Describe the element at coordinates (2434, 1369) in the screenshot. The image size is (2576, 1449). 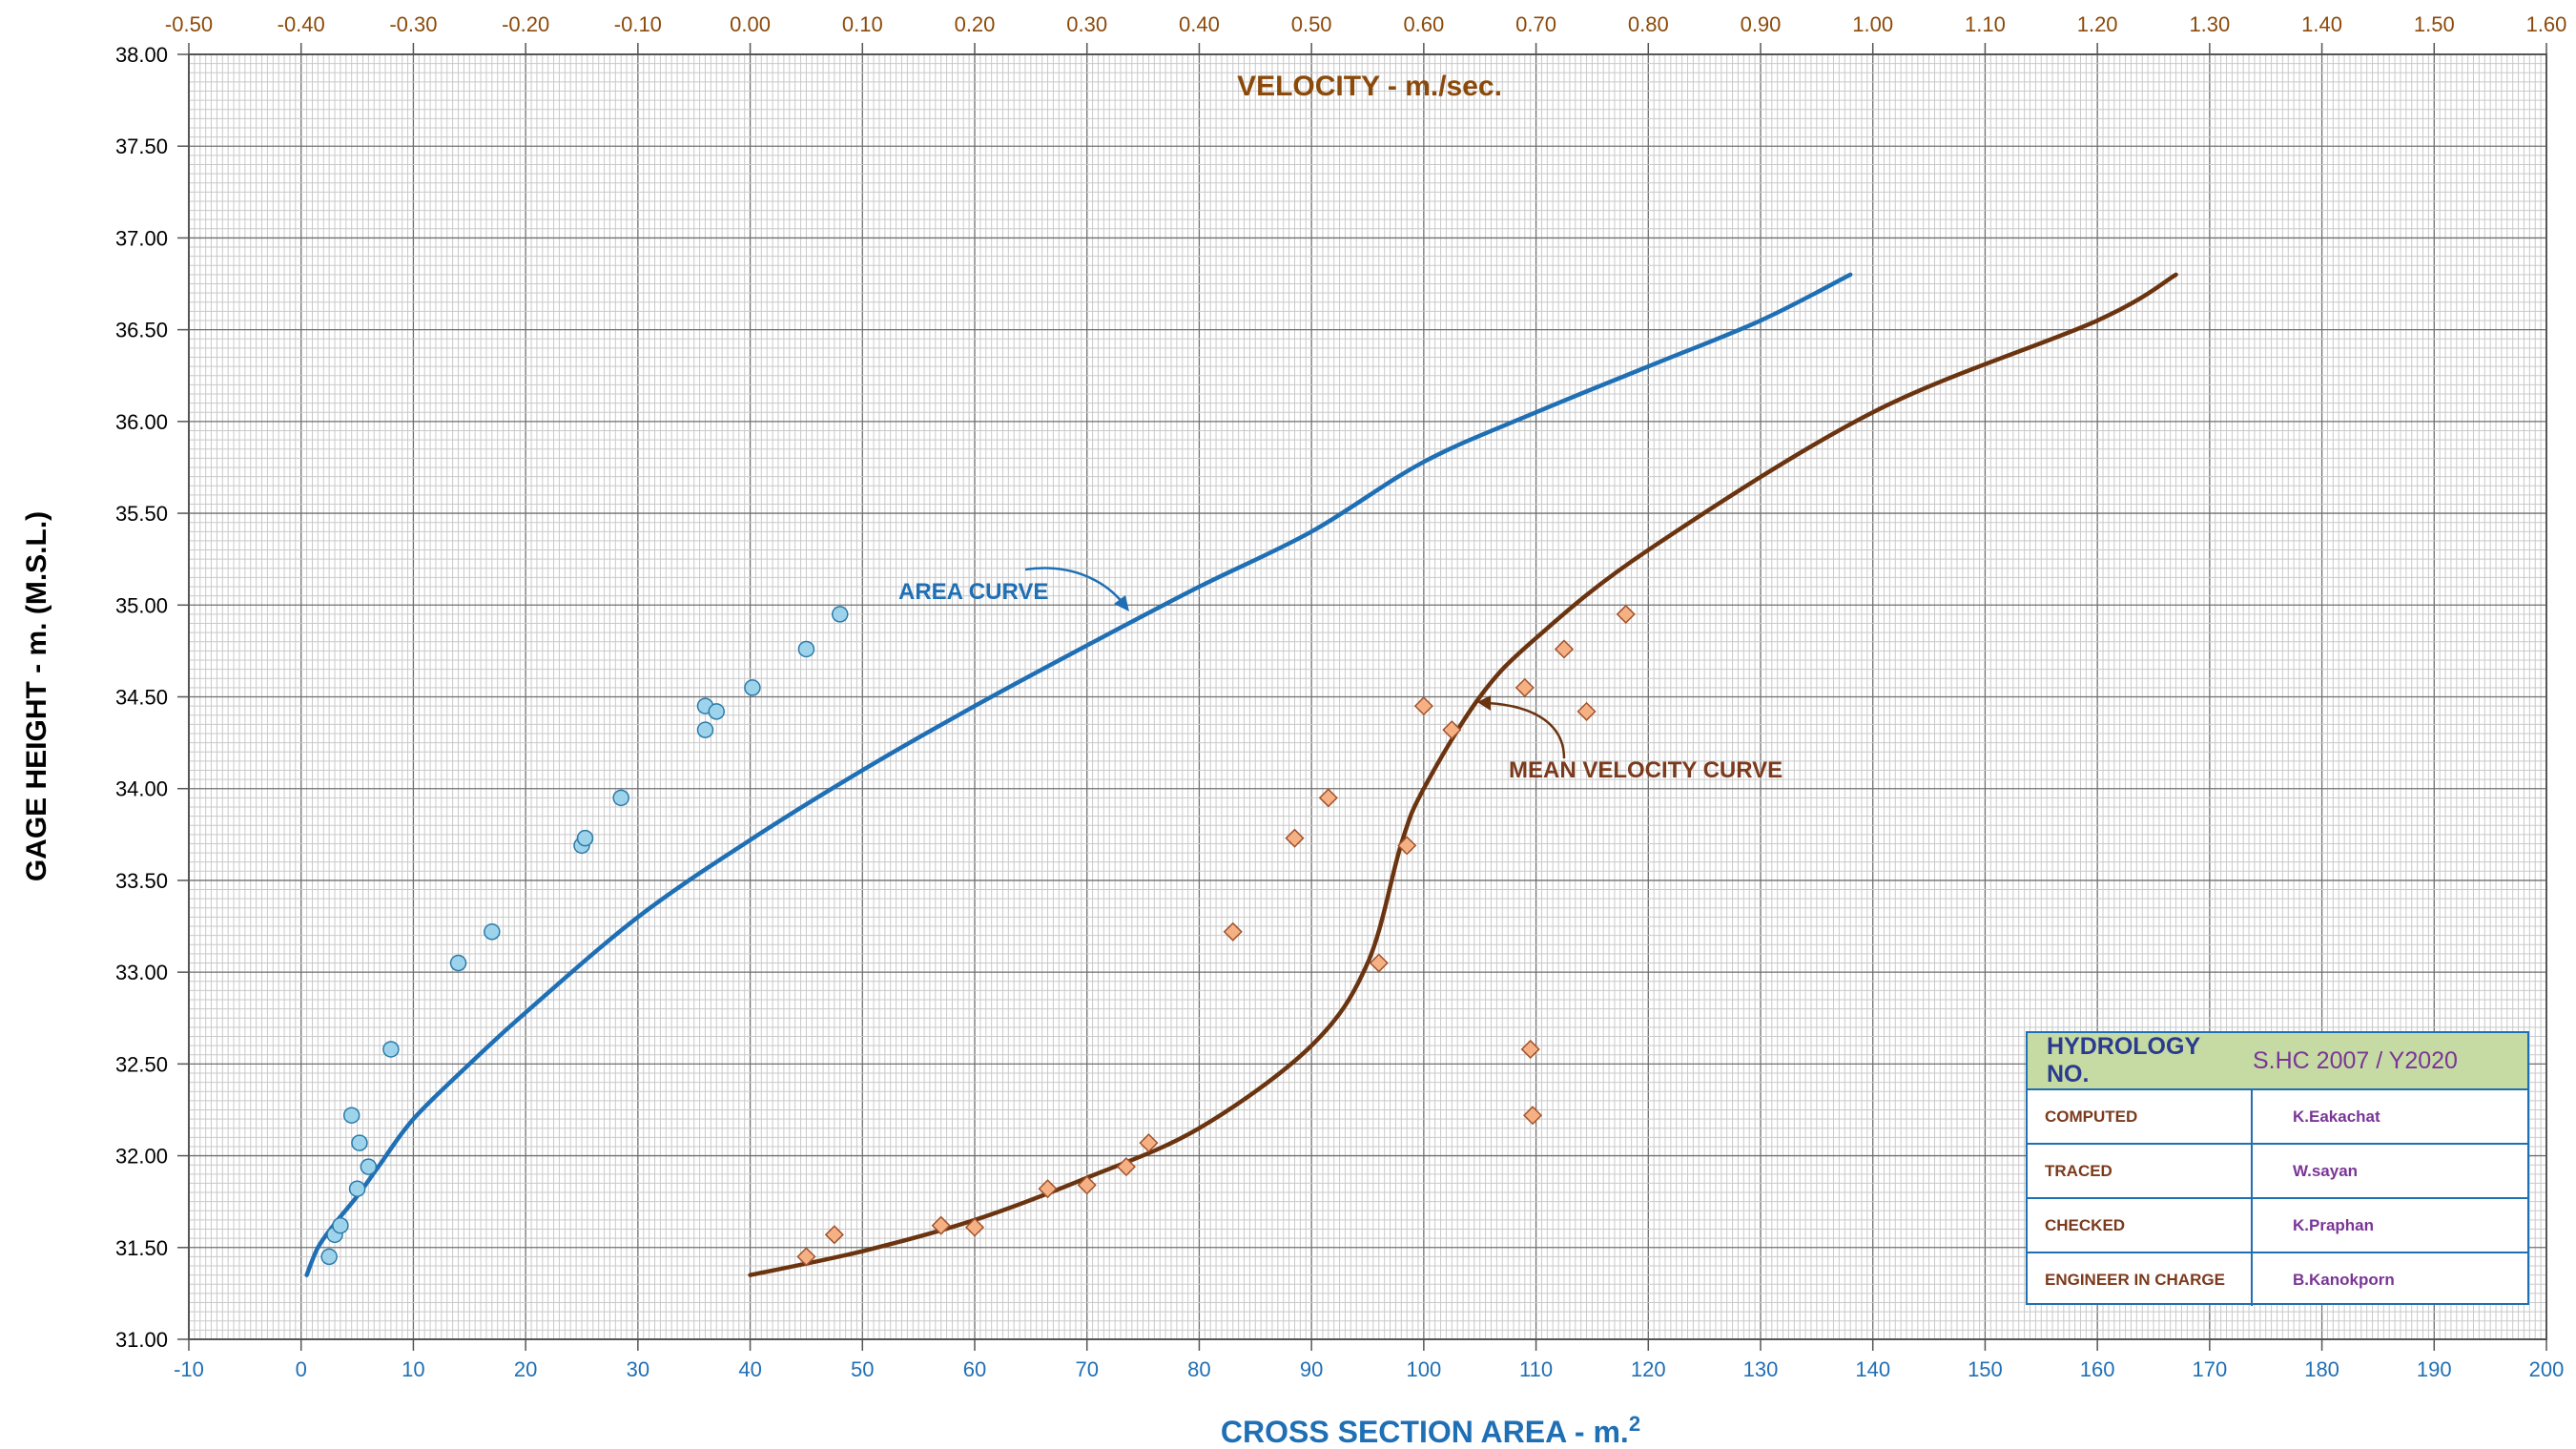
I see `x-tick-label: 190` at that location.